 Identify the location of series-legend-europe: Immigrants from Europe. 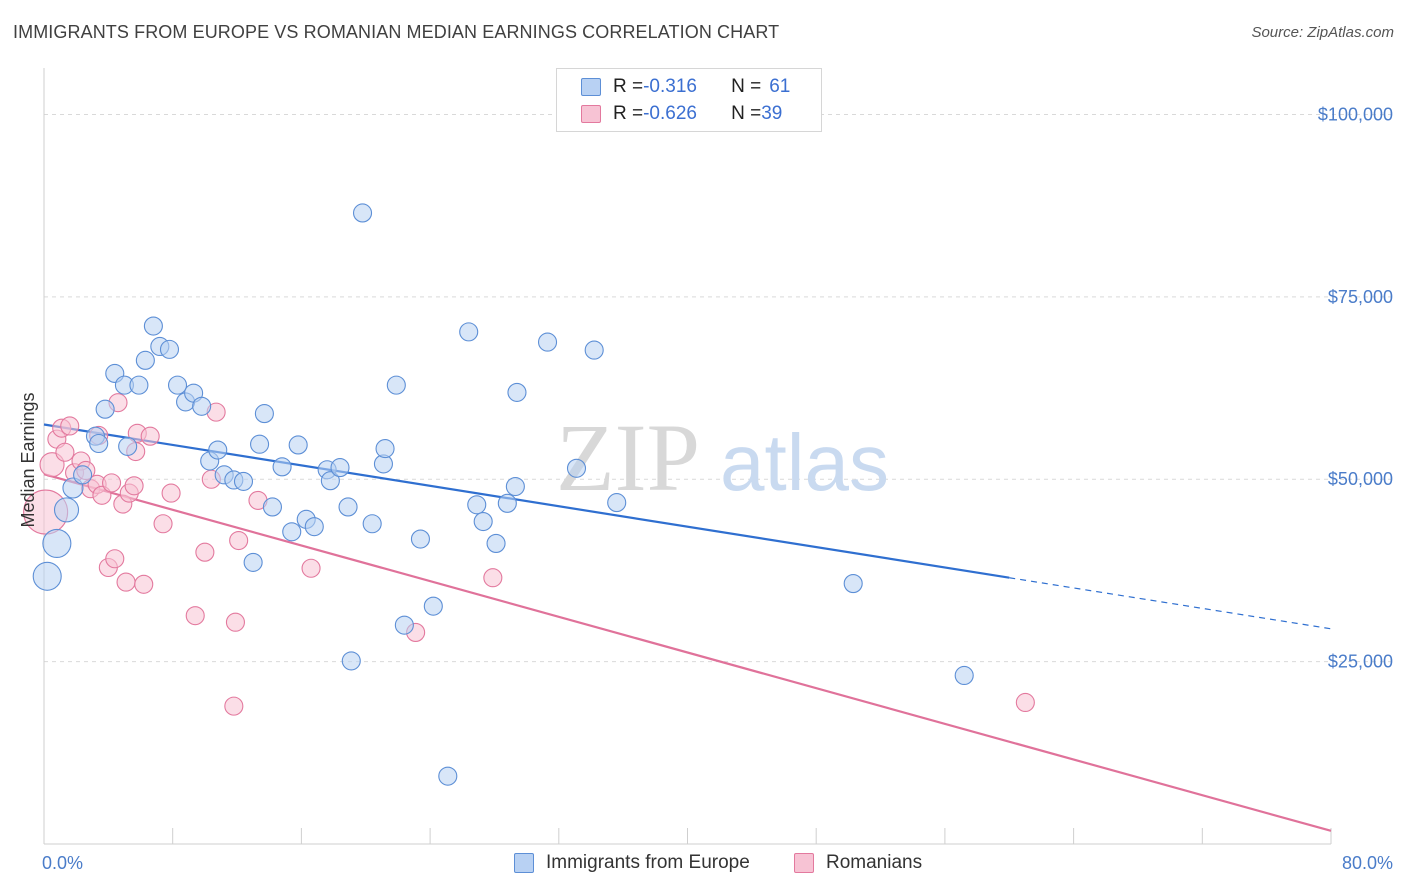
(632, 863).